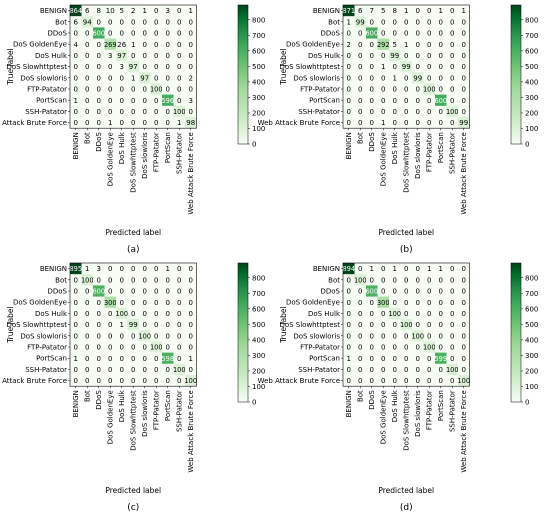 The width and height of the screenshot is (550, 528). What do you see at coordinates (33, 381) in the screenshot?
I see `y-tick-label: Web Attack Brute Force` at bounding box center [33, 381].